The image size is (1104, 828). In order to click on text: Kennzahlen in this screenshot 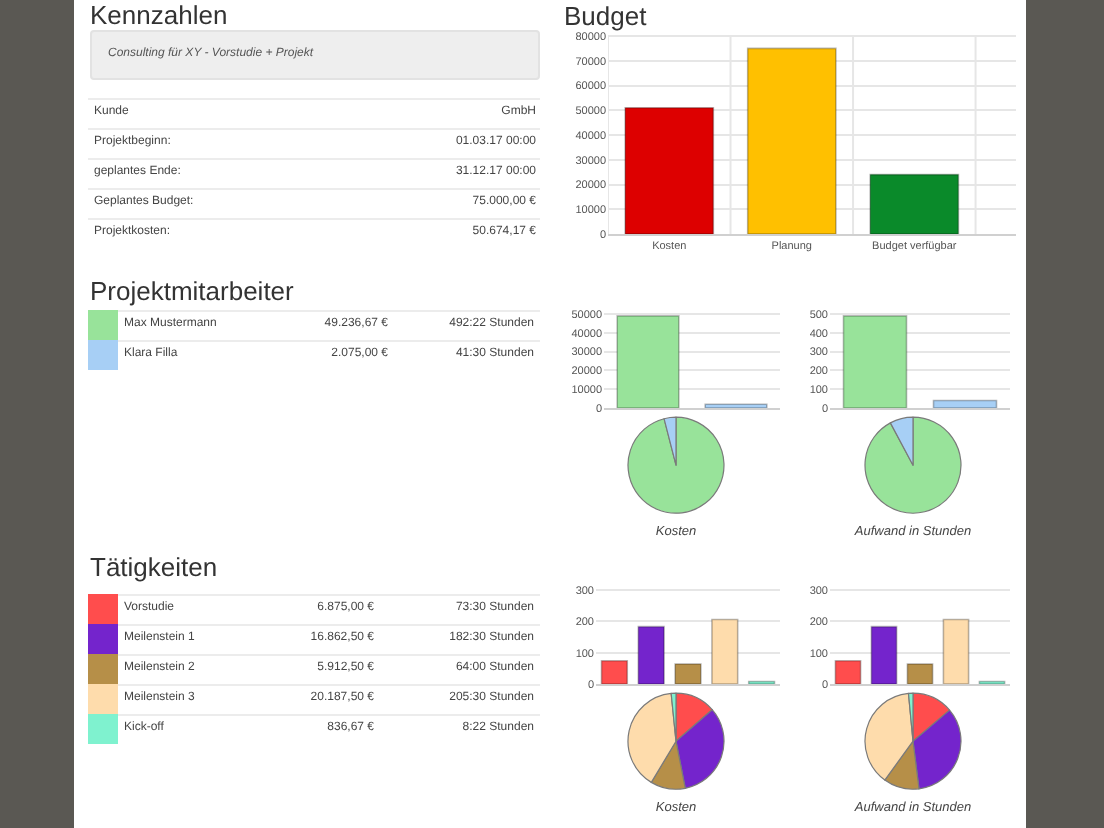, I will do `click(159, 15)`.